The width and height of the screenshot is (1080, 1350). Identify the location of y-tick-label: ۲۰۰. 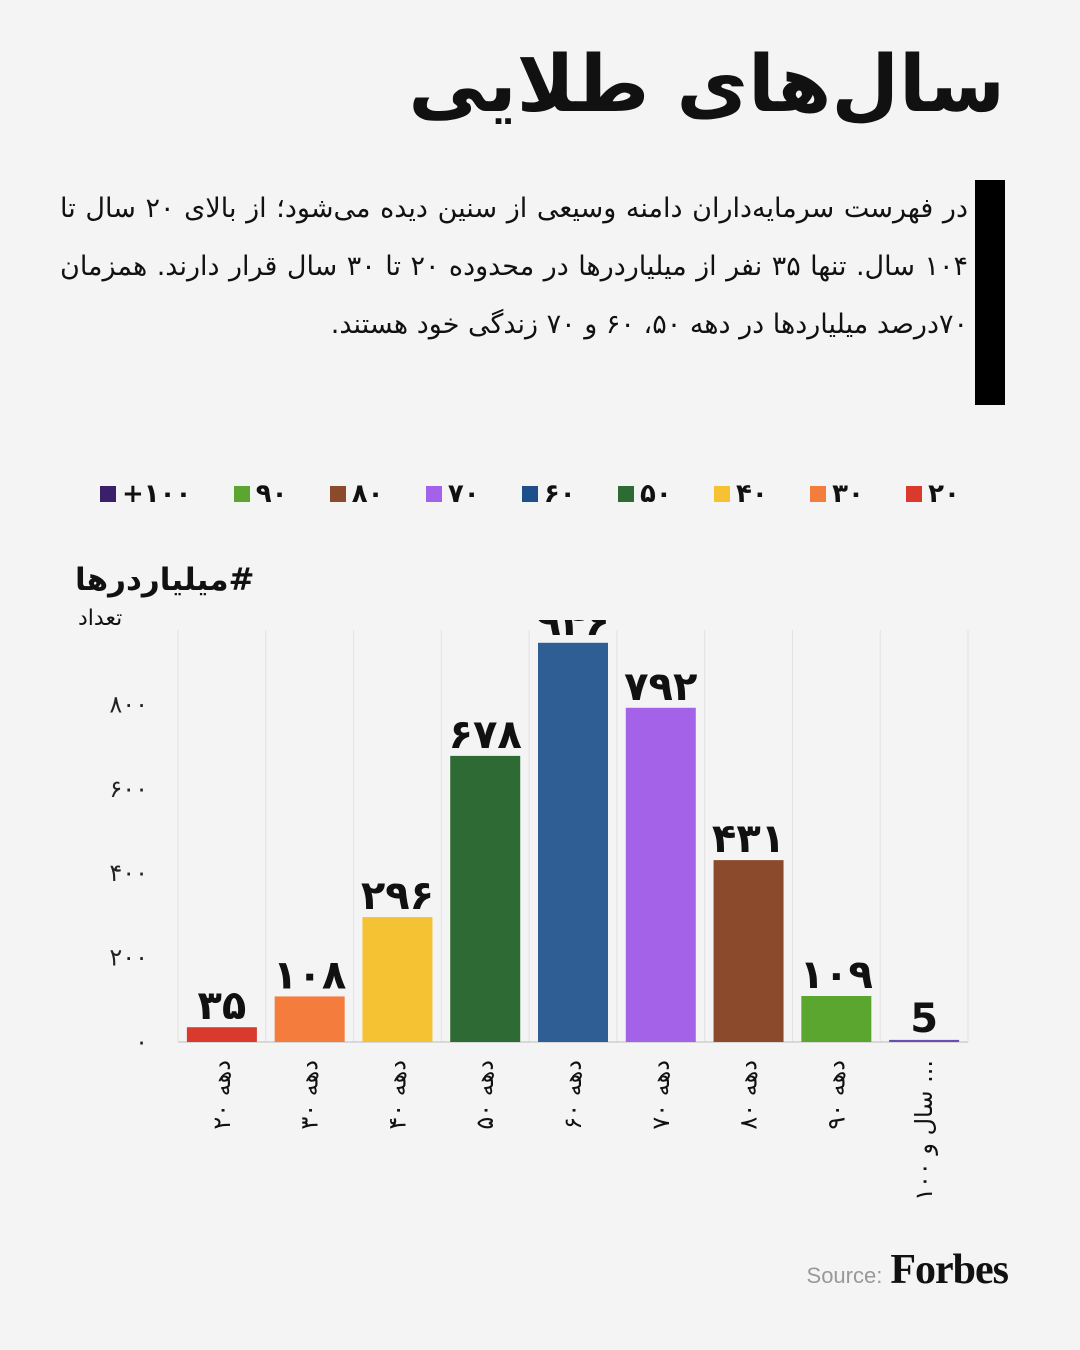
(128, 958).